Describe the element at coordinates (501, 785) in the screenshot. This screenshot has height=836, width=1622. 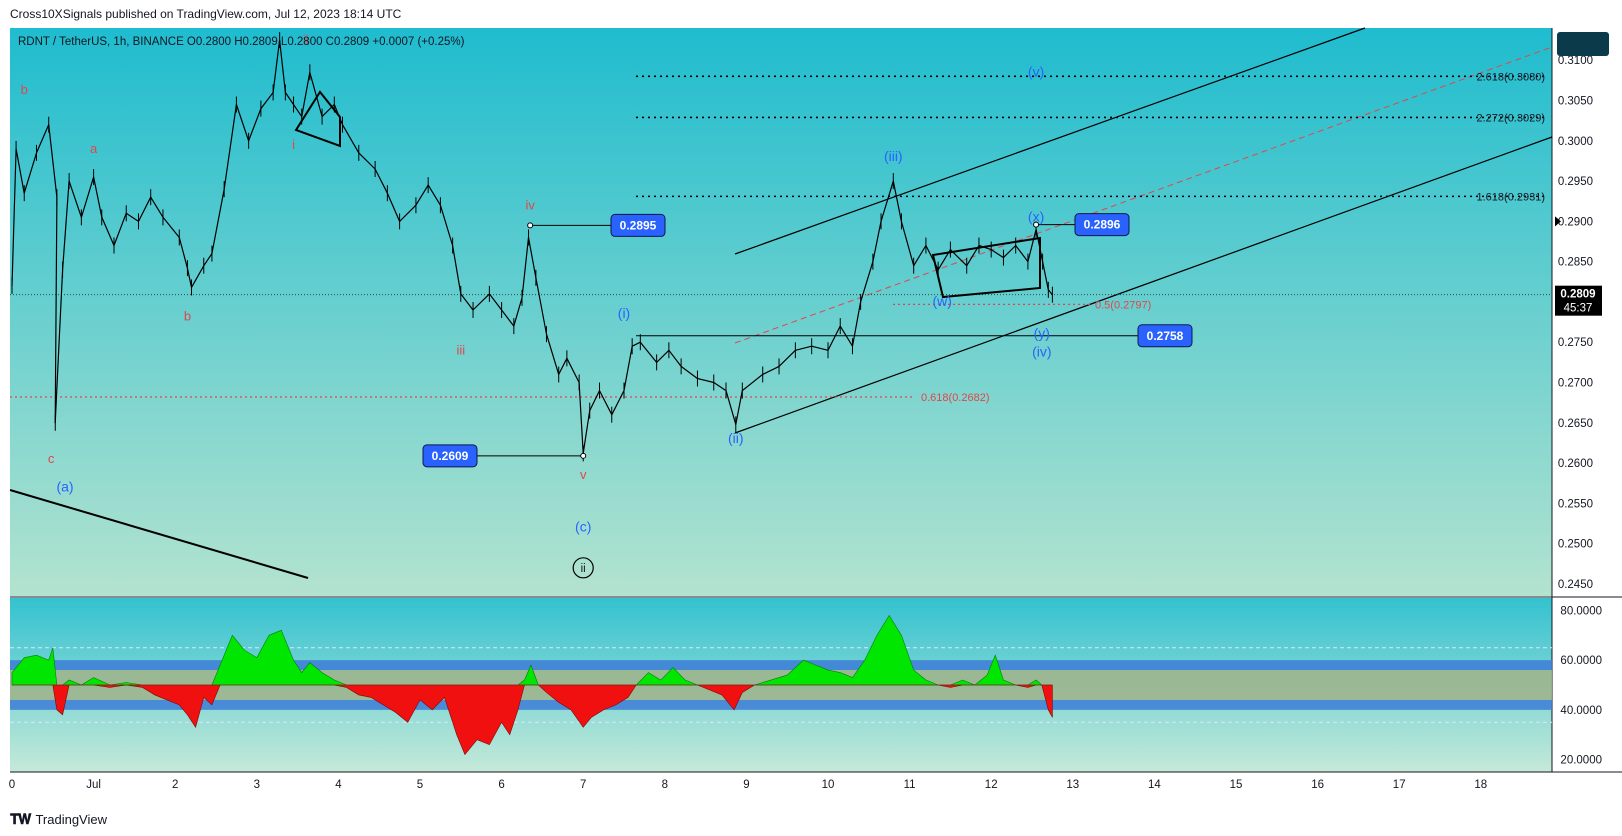
I see `x-tick-label: 6` at that location.